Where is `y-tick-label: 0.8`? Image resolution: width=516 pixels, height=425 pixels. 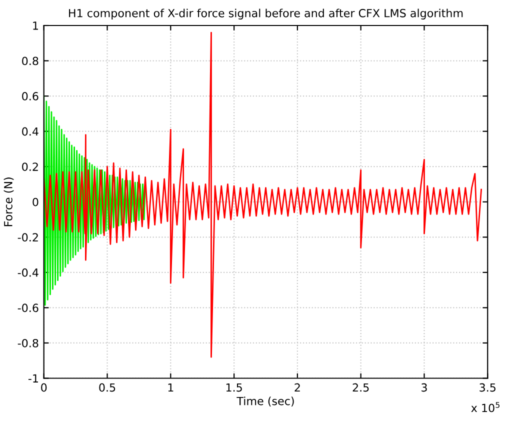
y-tick-label: 0.8 is located at coordinates (30, 61).